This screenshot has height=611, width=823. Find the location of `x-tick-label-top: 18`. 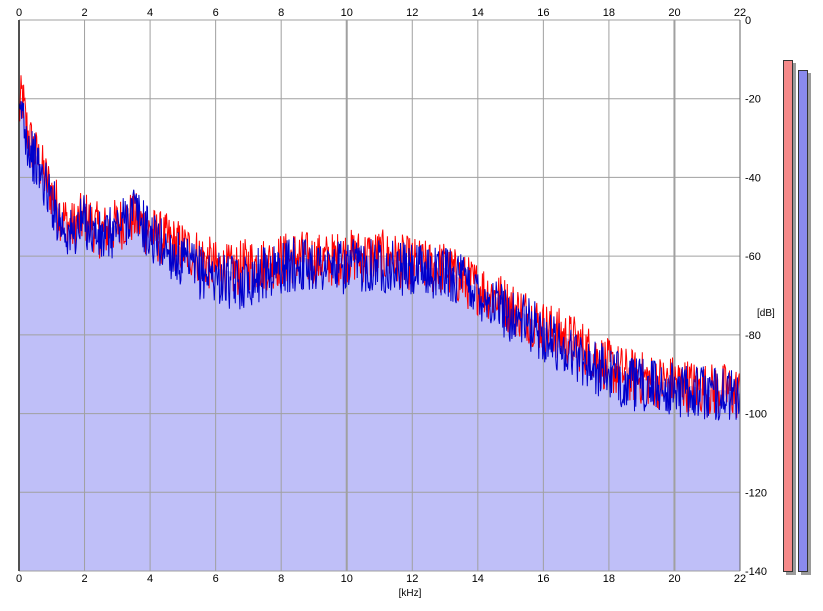

x-tick-label-top: 18 is located at coordinates (609, 13).